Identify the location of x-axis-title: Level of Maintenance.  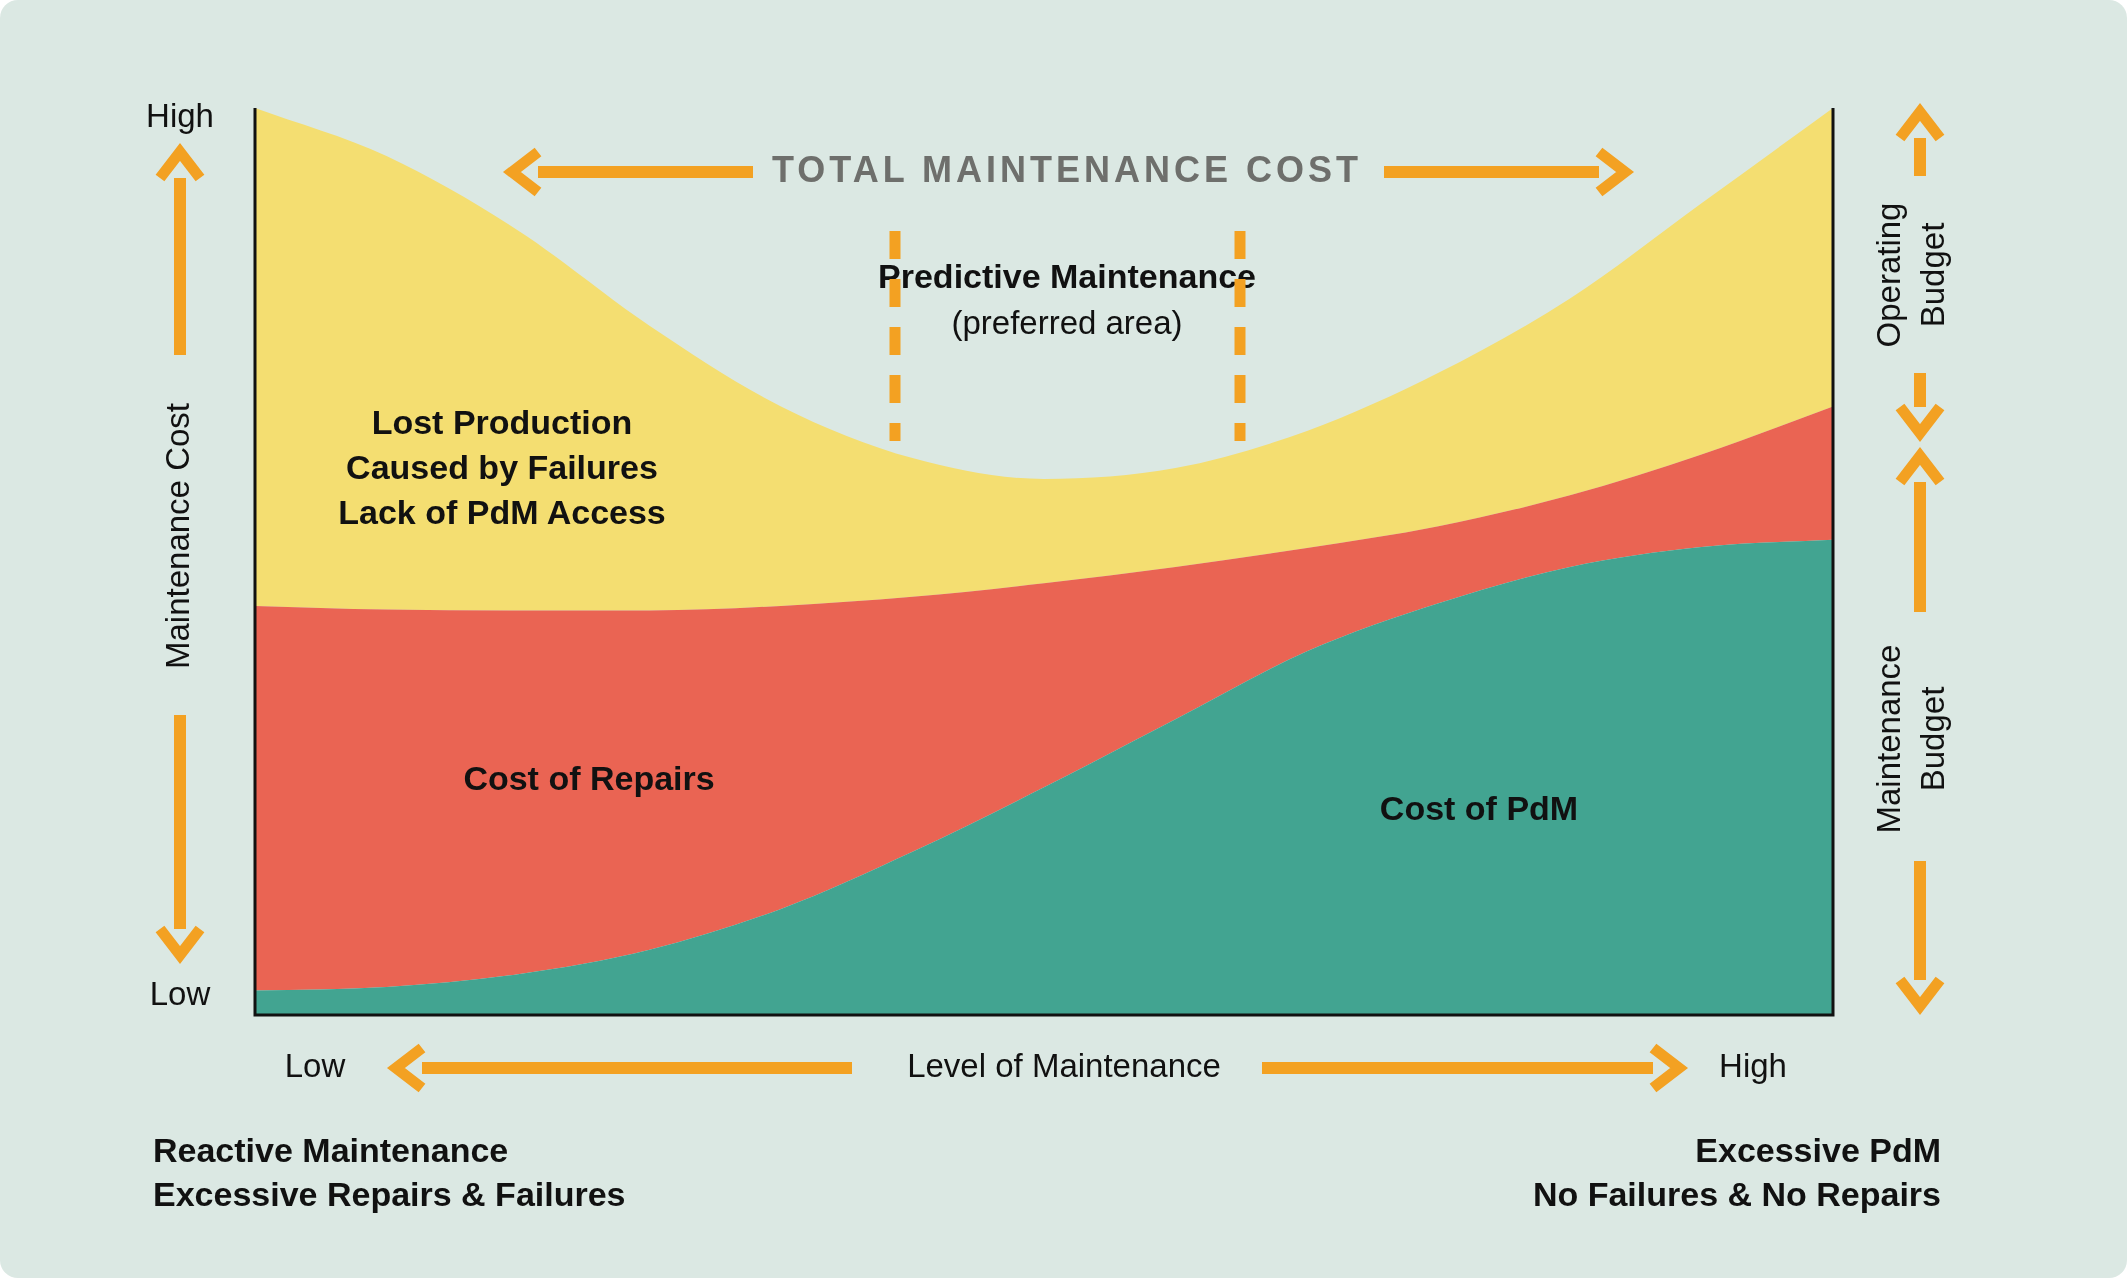
(1064, 1066).